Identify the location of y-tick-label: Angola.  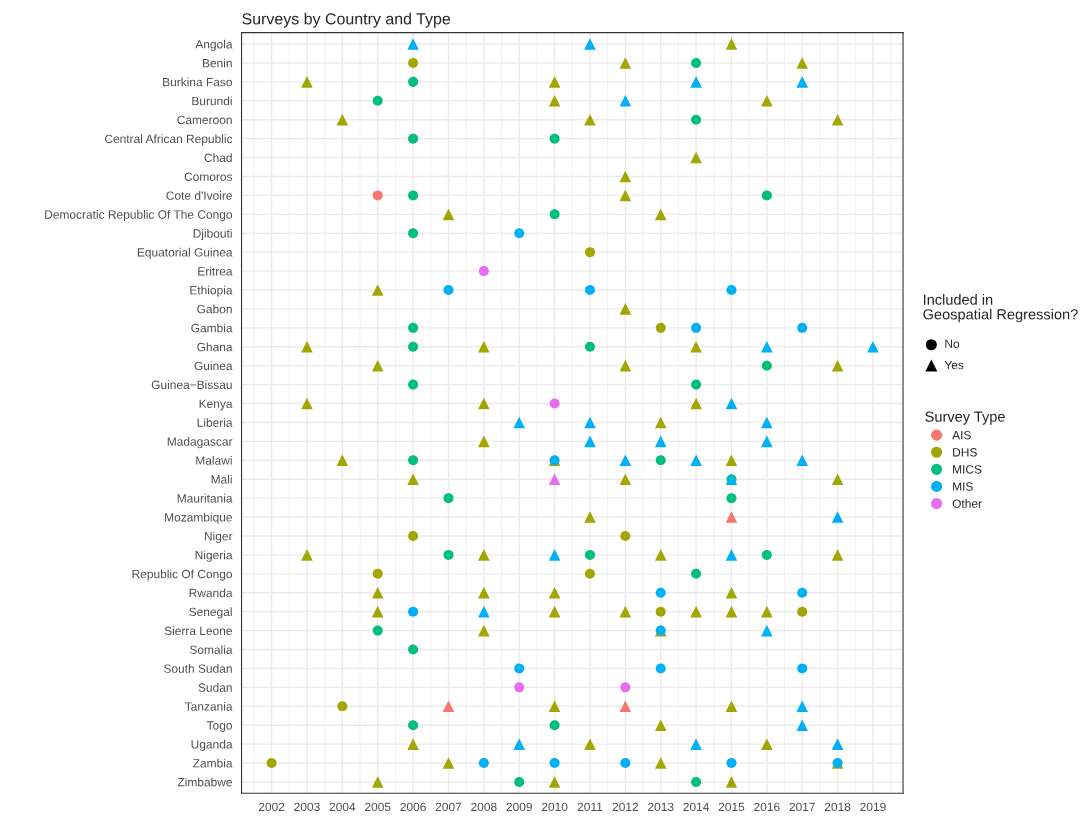
(214, 45).